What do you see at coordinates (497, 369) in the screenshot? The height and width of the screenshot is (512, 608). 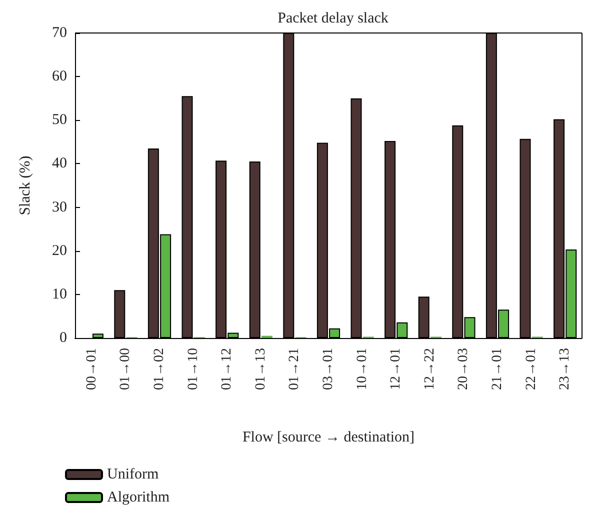 I see `x-tick-label: 21→01` at bounding box center [497, 369].